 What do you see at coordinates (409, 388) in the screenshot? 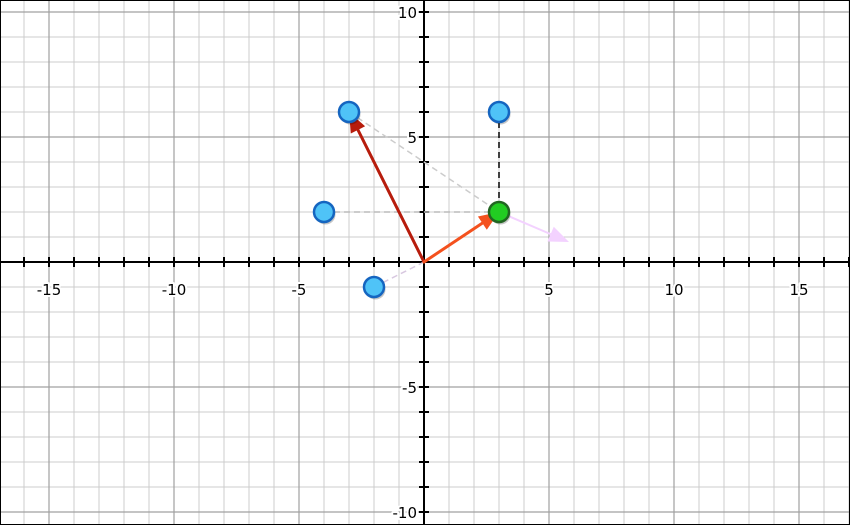
I see `y-tick-label: -5` at bounding box center [409, 388].